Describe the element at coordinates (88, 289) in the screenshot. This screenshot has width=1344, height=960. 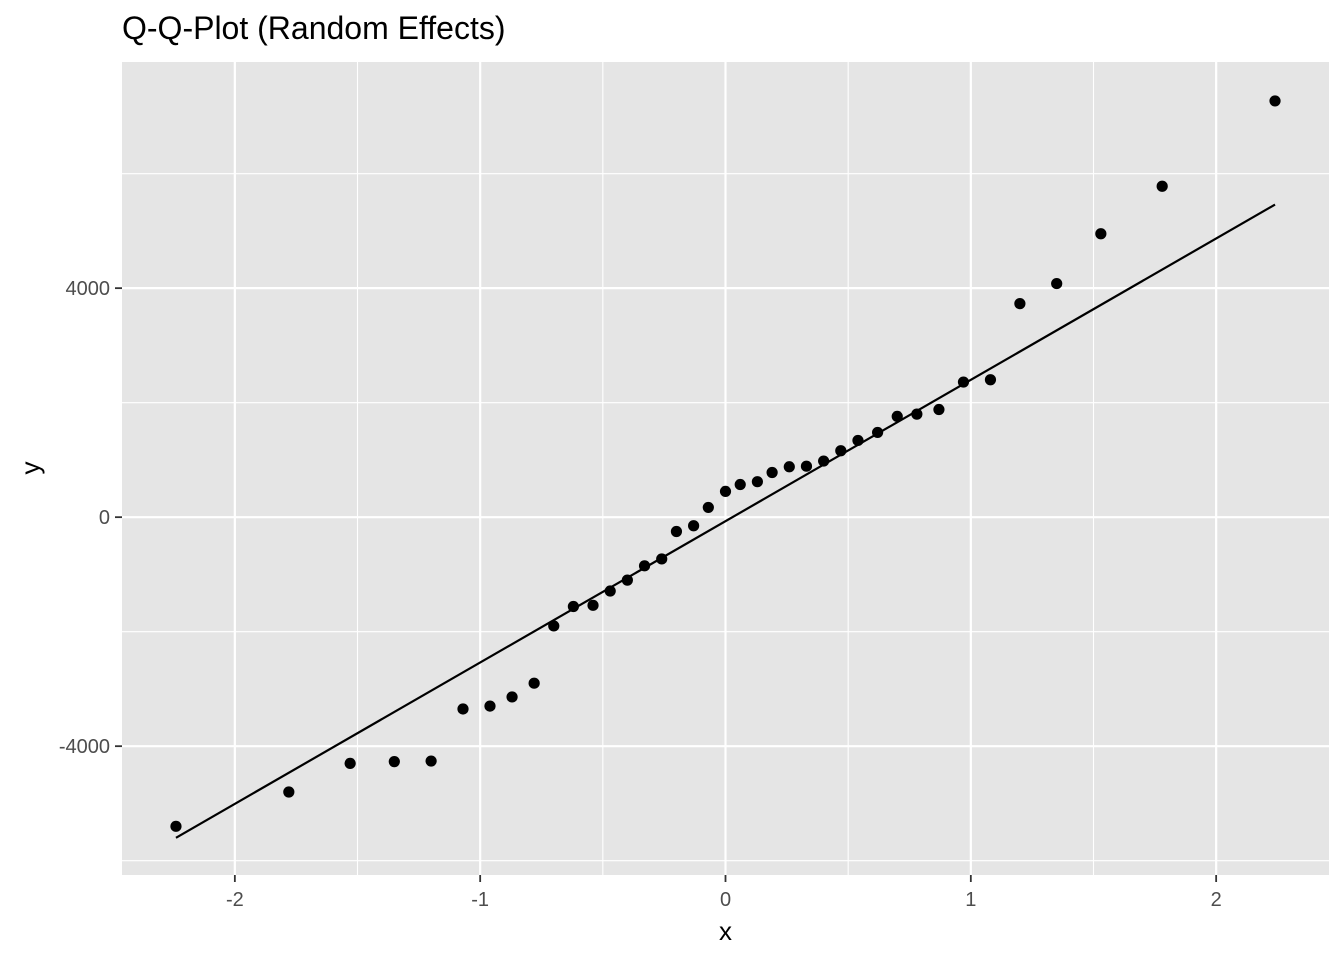
I see `y-tick-label: 4000` at that location.